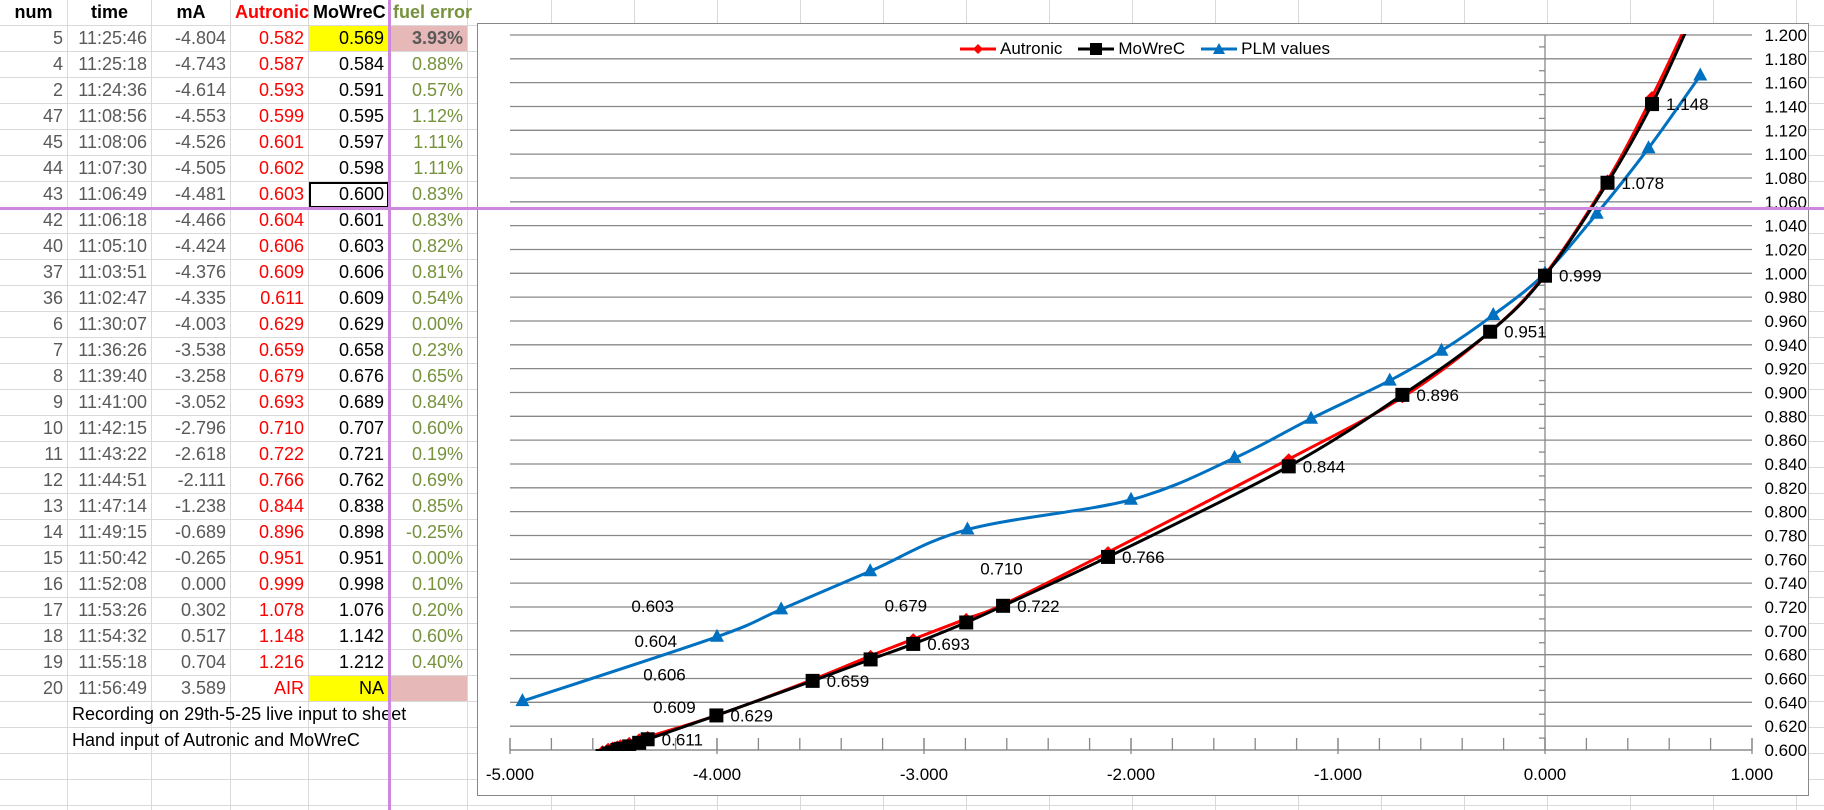  What do you see at coordinates (428, 247) in the screenshot?
I see `cell-fuel-error: 0.82%` at bounding box center [428, 247].